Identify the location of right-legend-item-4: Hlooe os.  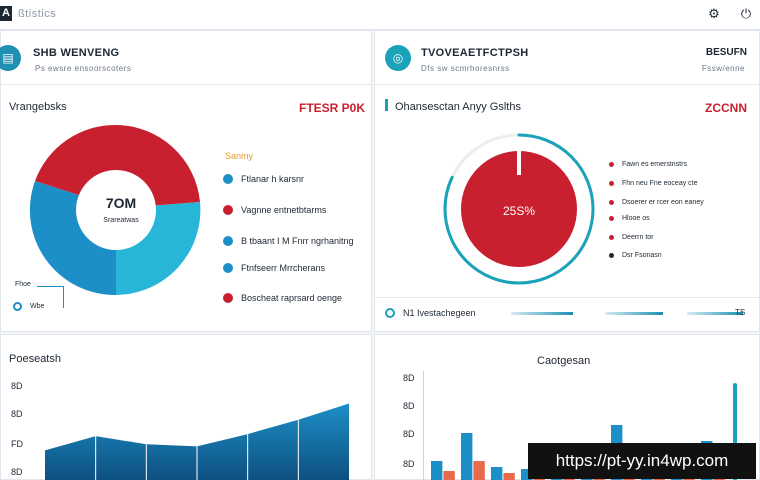
(629, 218).